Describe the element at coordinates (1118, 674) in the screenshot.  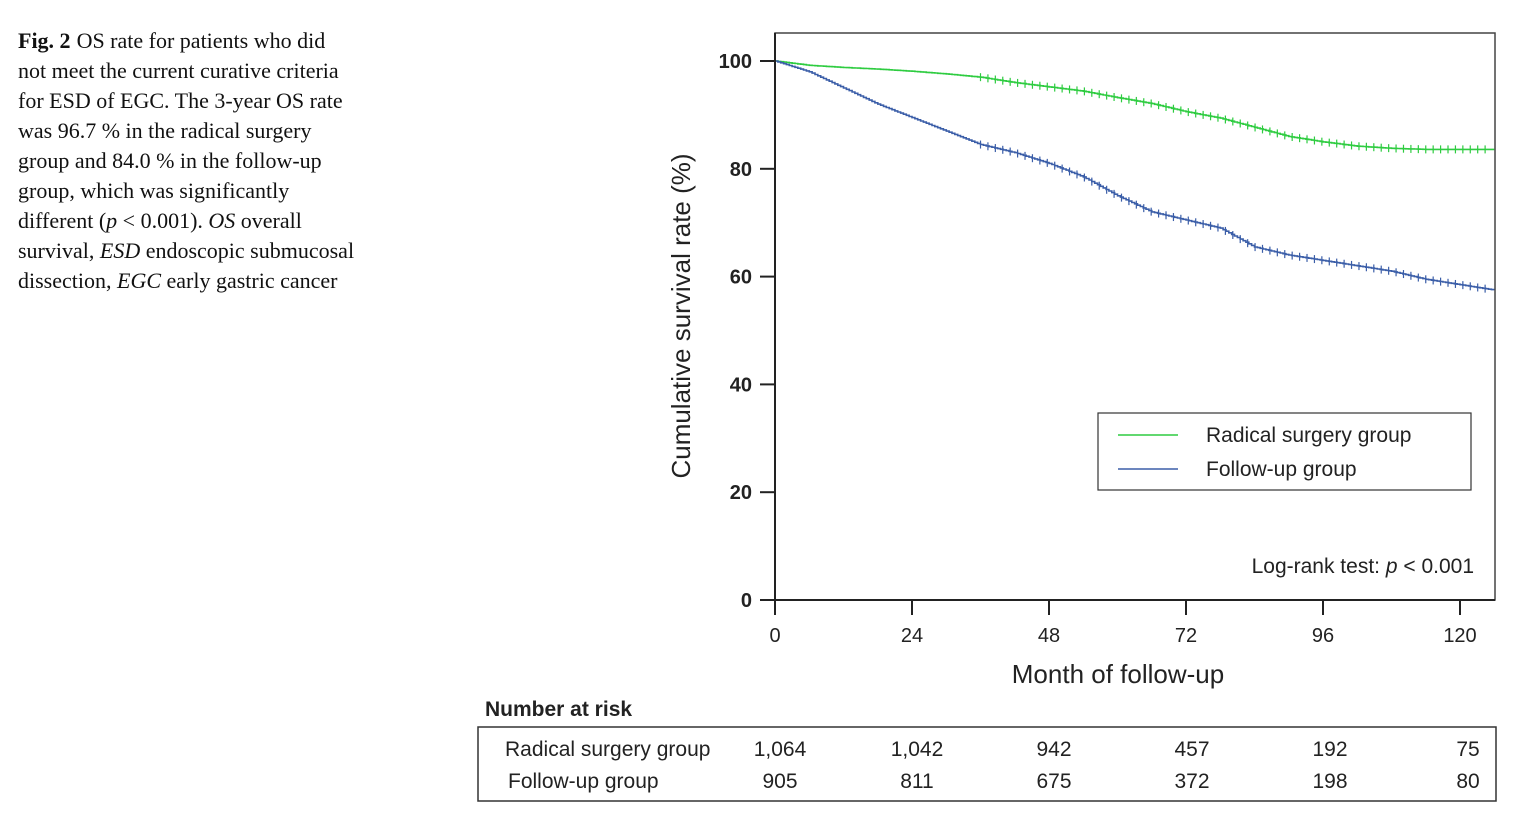
I see `x-axis-title: Month of follow-up` at that location.